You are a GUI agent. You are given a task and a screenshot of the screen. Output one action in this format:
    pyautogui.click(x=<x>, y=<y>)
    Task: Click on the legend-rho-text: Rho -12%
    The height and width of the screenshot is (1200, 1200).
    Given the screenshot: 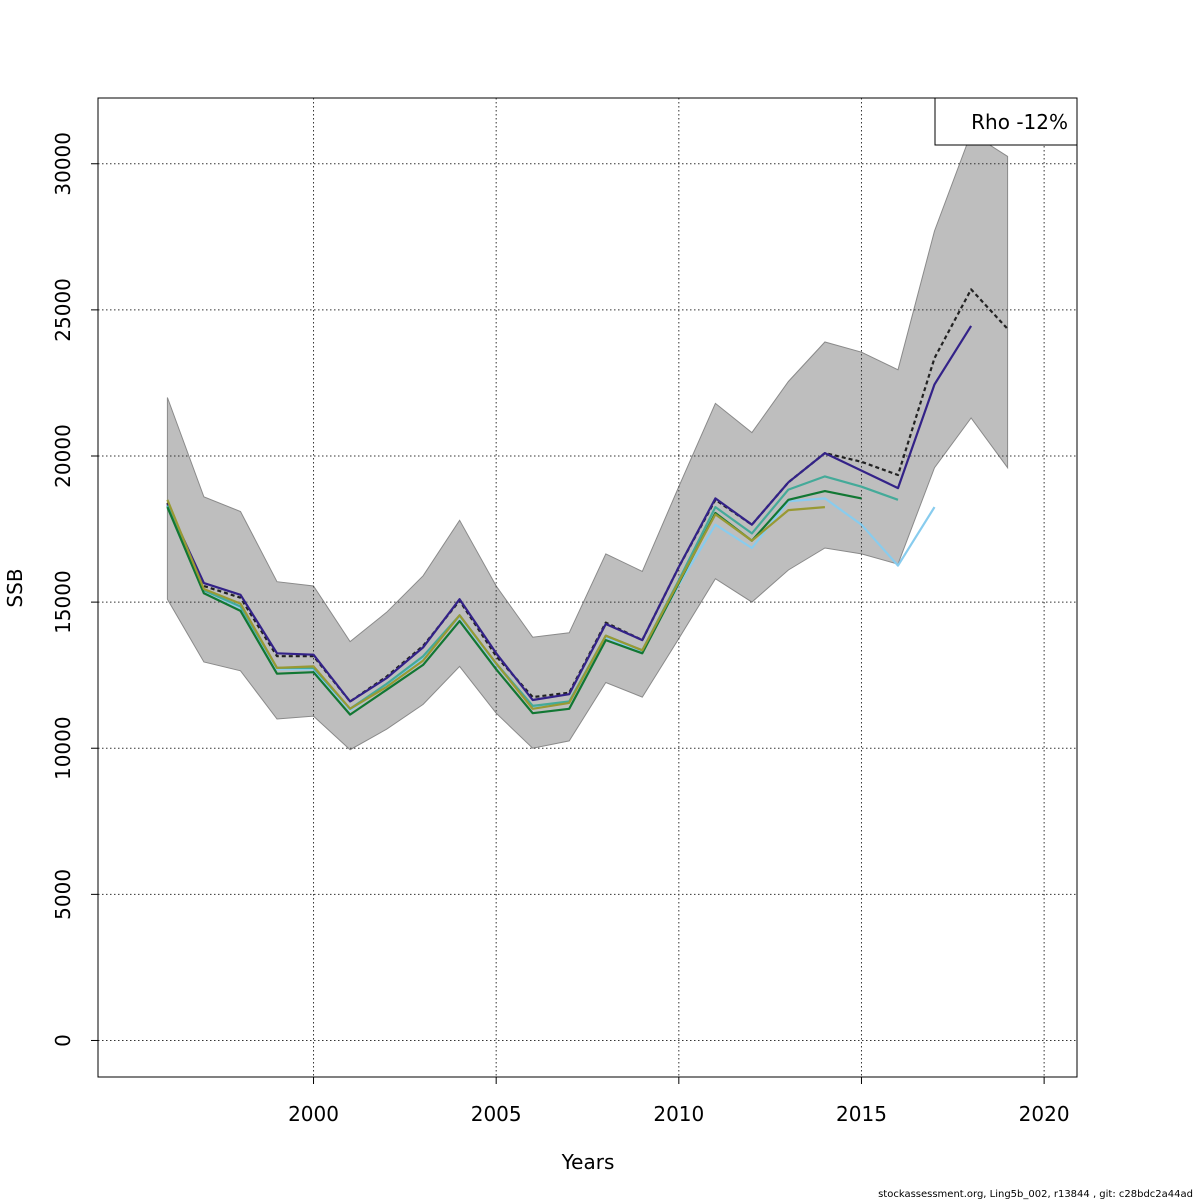 What is the action you would take?
    pyautogui.click(x=1019, y=122)
    